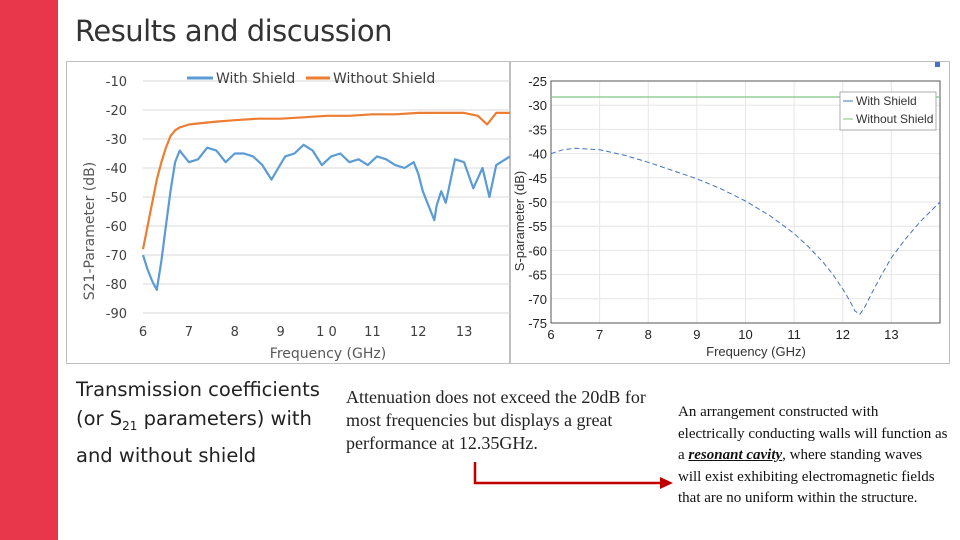 This screenshot has width=960, height=540. Describe the element at coordinates (116, 111) in the screenshot. I see `y-tick-label: -20` at that location.